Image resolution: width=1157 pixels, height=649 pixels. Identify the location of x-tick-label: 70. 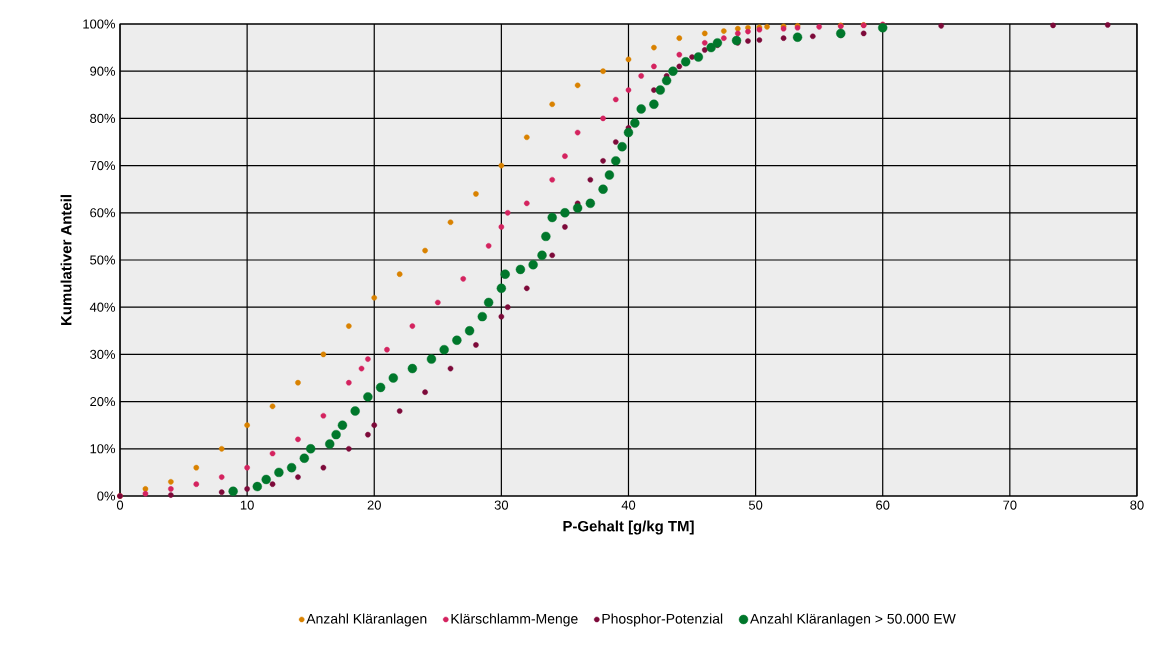
(1010, 505).